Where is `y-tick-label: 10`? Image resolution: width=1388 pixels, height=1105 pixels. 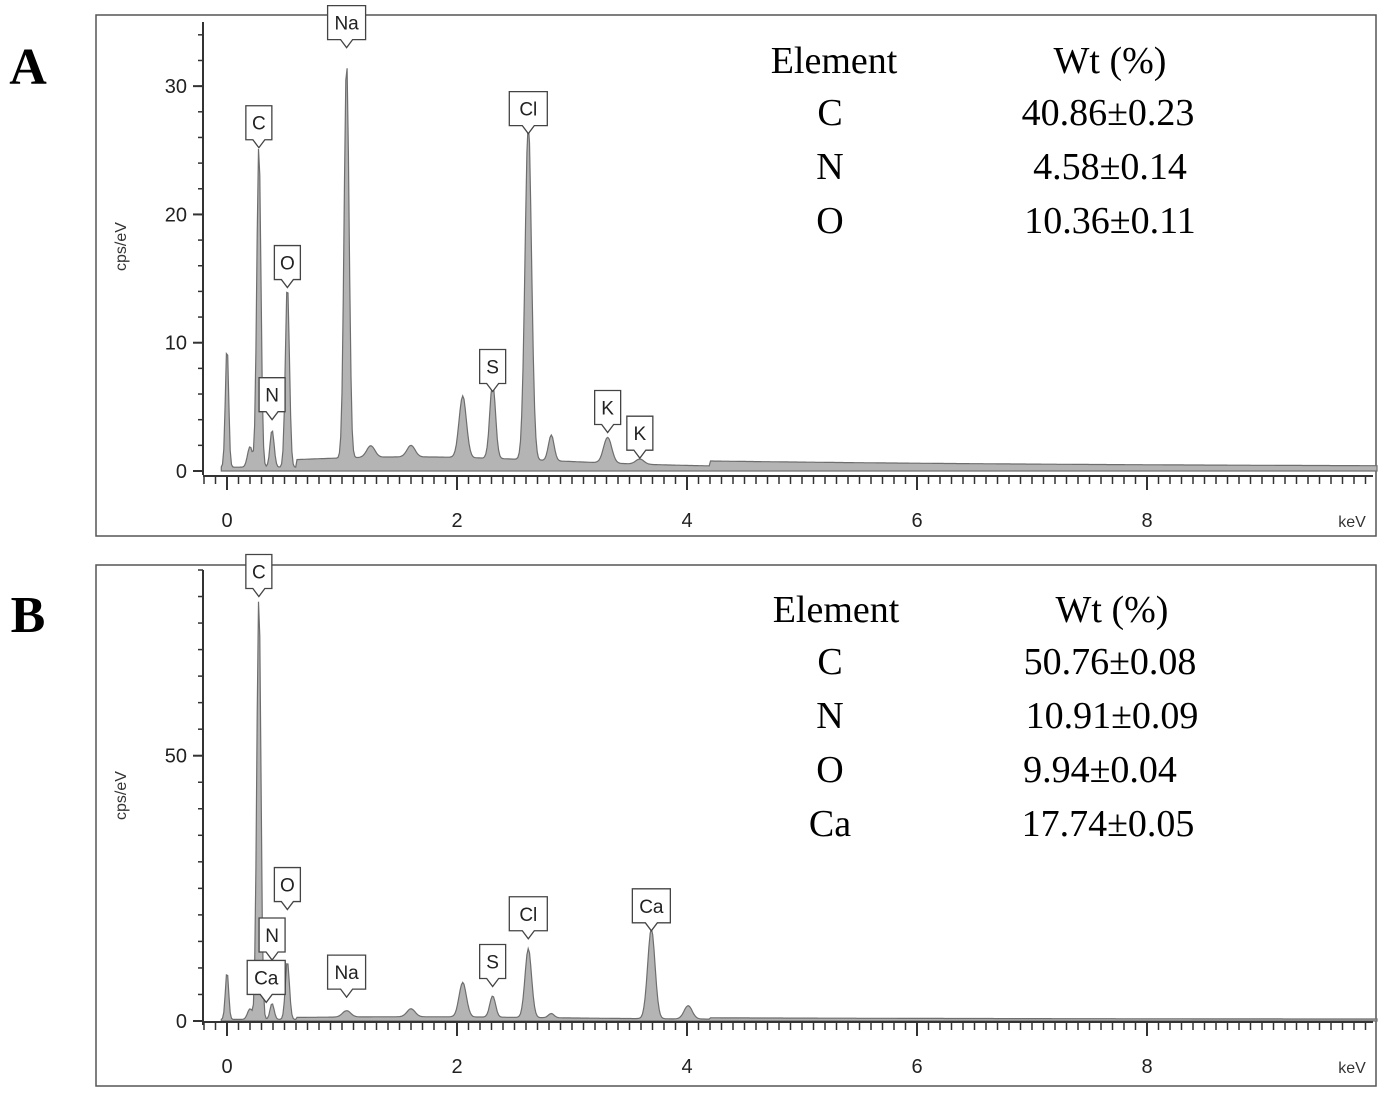 y-tick-label: 10 is located at coordinates (176, 344).